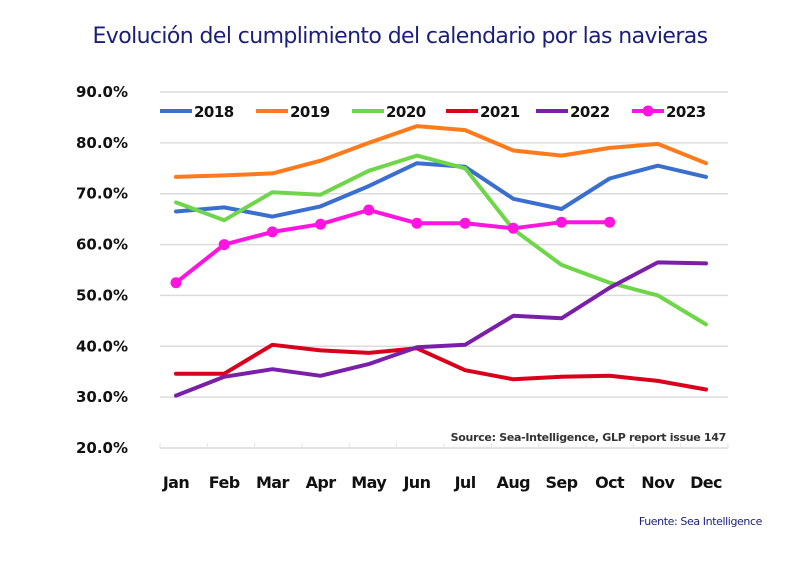  What do you see at coordinates (514, 482) in the screenshot?
I see `x-tick-label: Aug` at bounding box center [514, 482].